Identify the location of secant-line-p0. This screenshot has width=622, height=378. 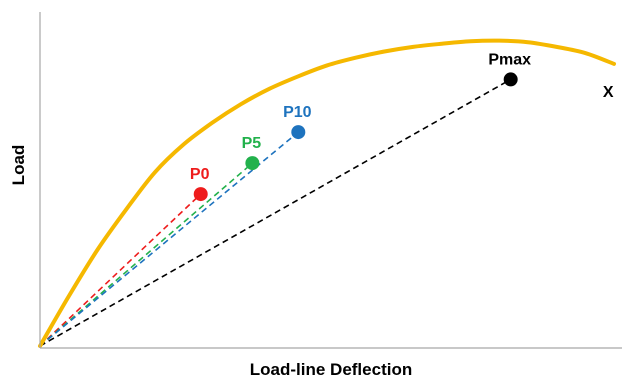
(120, 270).